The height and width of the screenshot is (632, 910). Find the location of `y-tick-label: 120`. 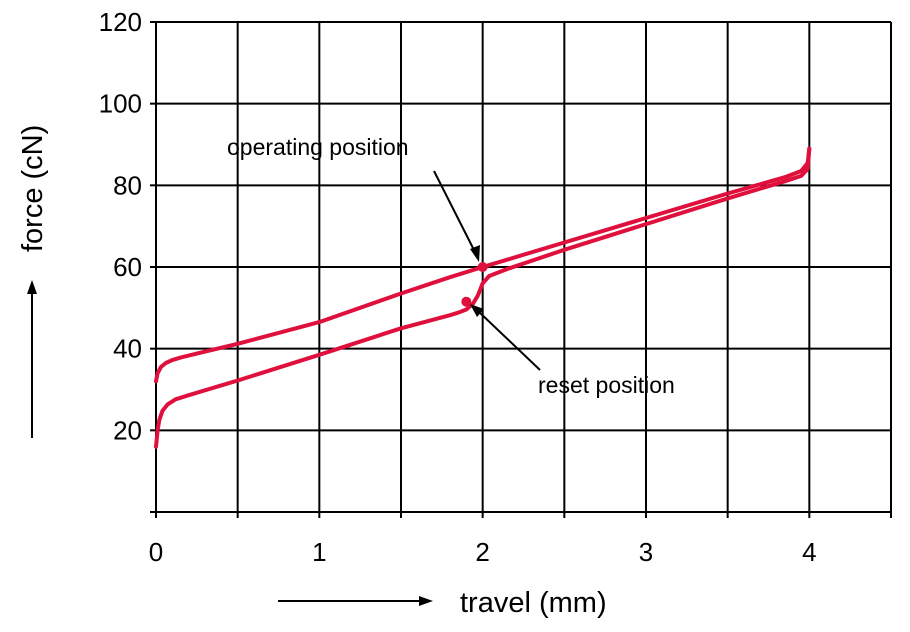

y-tick-label: 120 is located at coordinates (120, 22).